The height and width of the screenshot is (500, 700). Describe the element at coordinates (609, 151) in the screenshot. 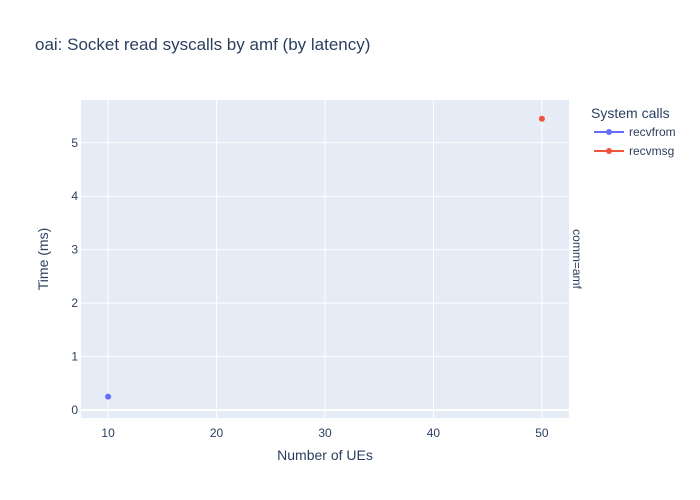

I see `legend-marker-recvmsg` at that location.